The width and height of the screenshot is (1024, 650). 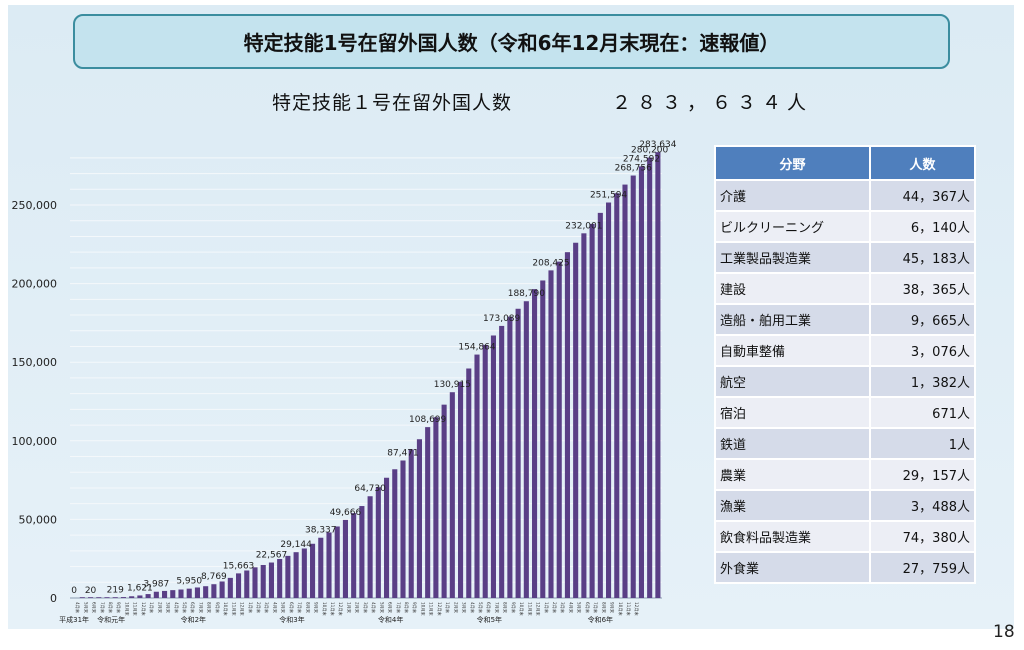 What do you see at coordinates (53, 598) in the screenshot?
I see `y-tick-label: 0` at bounding box center [53, 598].